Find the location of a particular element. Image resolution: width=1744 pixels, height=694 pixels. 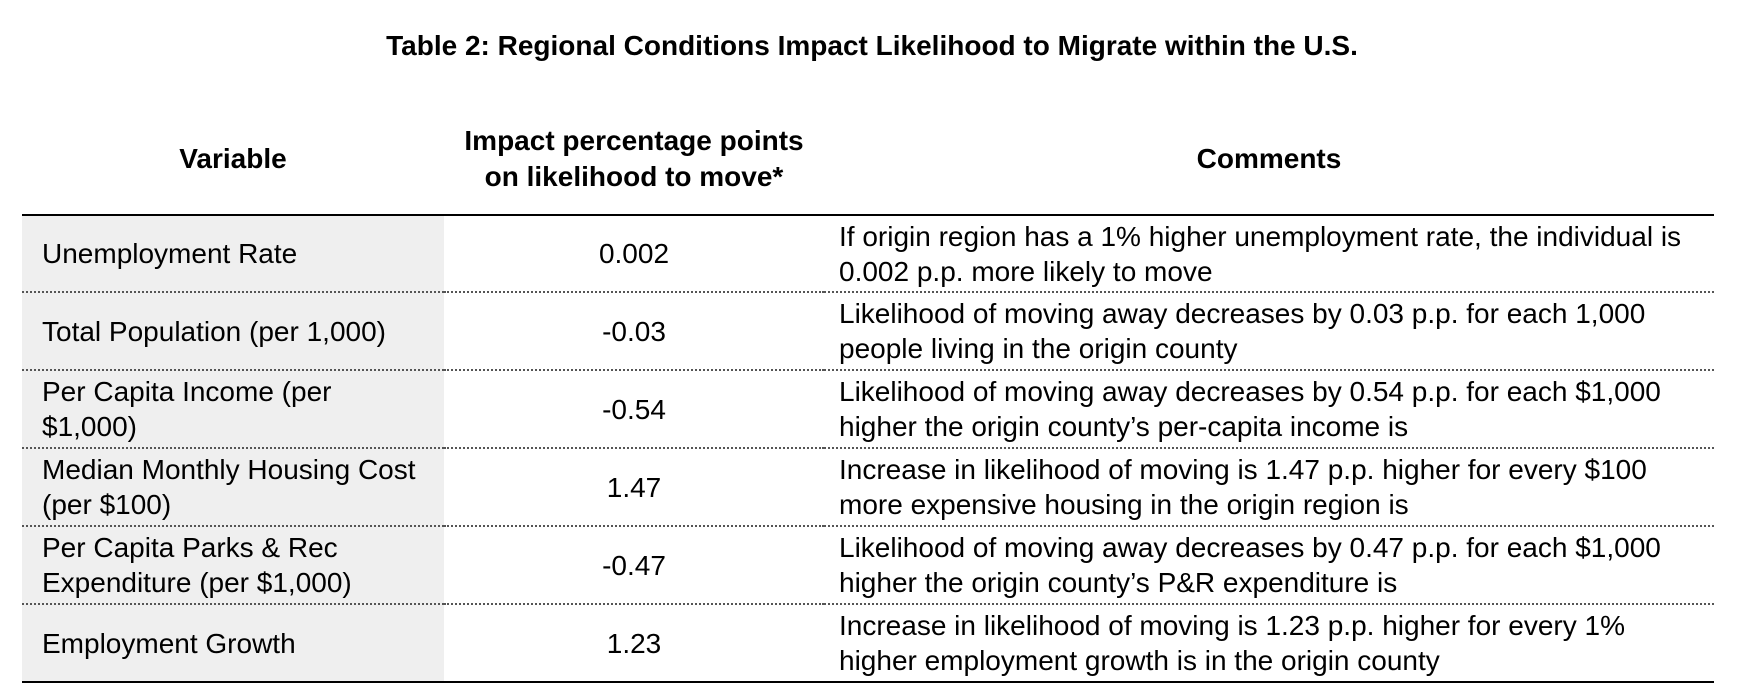

impact-cell: -0.47 is located at coordinates (634, 565).